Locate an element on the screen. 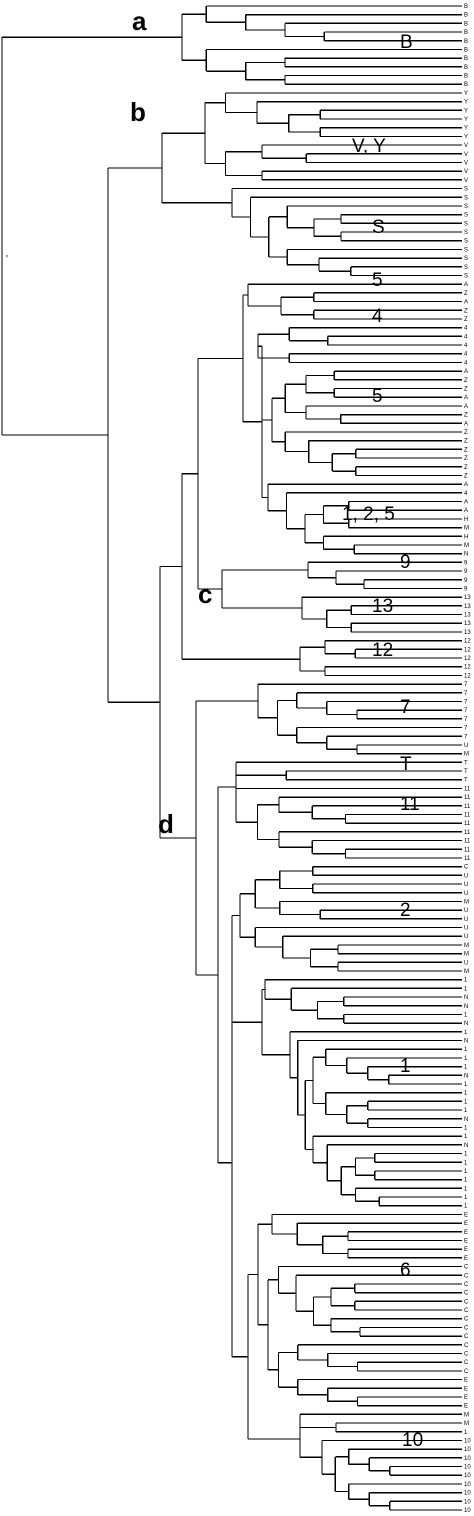 Image resolution: width=474 pixels, height=1516 pixels. group-label-v-y: V, Y is located at coordinates (369, 146).